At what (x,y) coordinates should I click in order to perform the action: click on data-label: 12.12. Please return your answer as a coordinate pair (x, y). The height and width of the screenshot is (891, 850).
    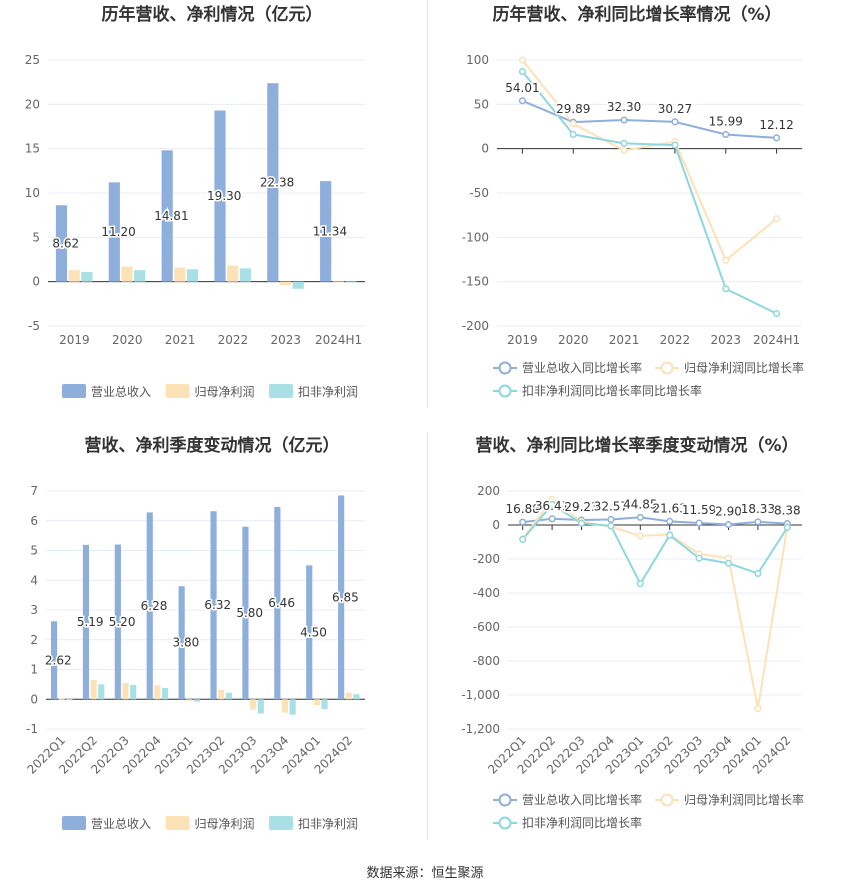
    Looking at the image, I should click on (776, 125).